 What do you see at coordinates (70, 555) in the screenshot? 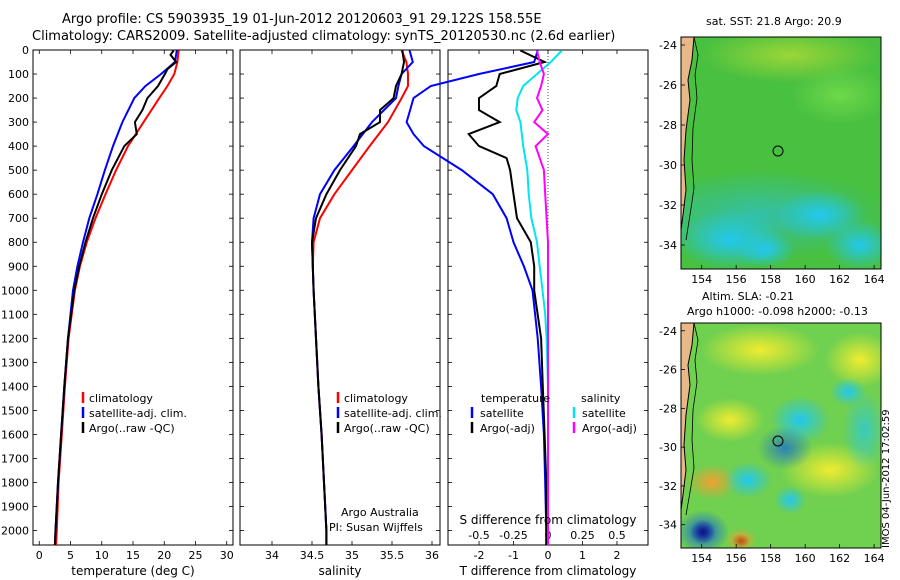
I see `x-tick-label: 5` at bounding box center [70, 555].